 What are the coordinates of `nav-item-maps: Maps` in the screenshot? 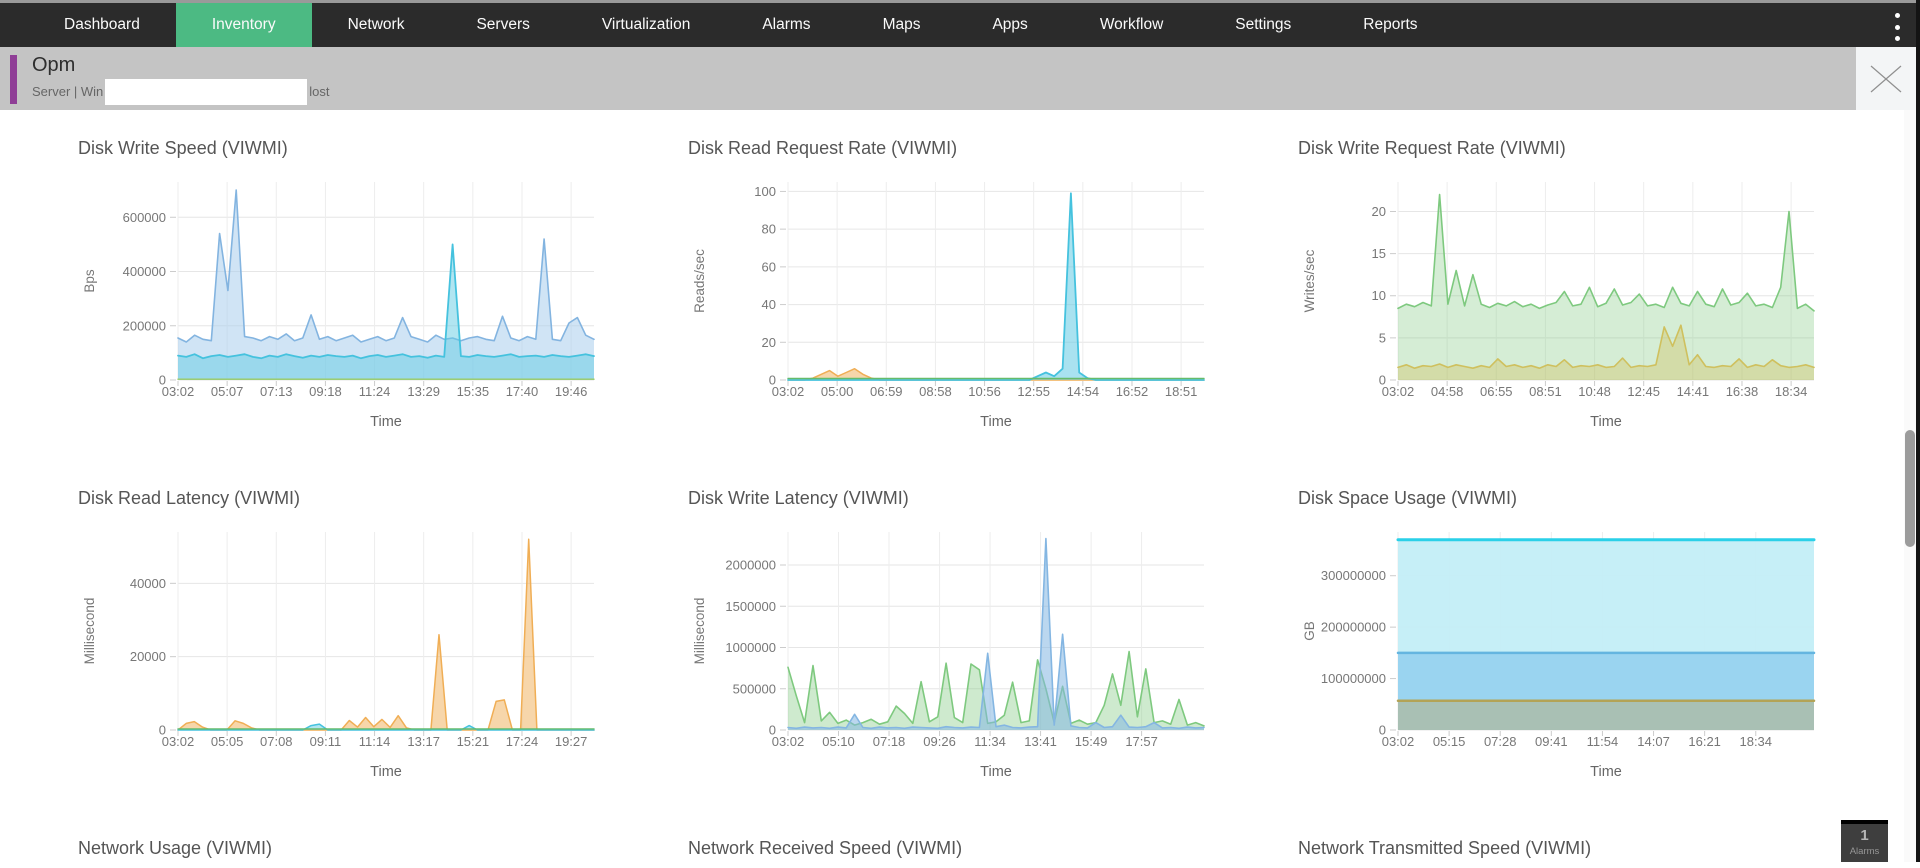 It's located at (902, 25).